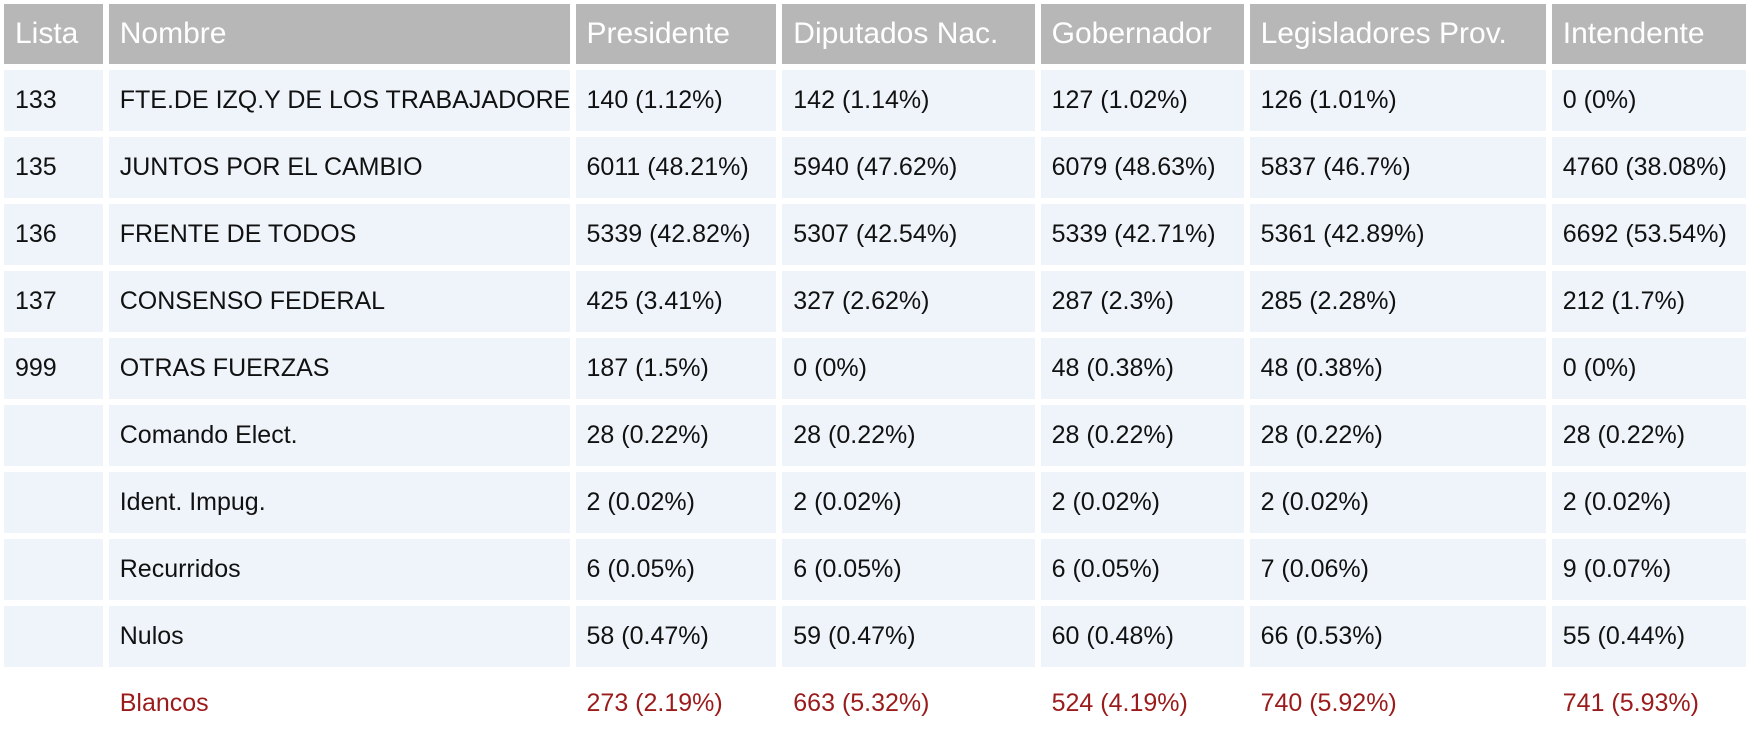 The height and width of the screenshot is (740, 1760). Describe the element at coordinates (53, 100) in the screenshot. I see `cell-lista: 133` at that location.